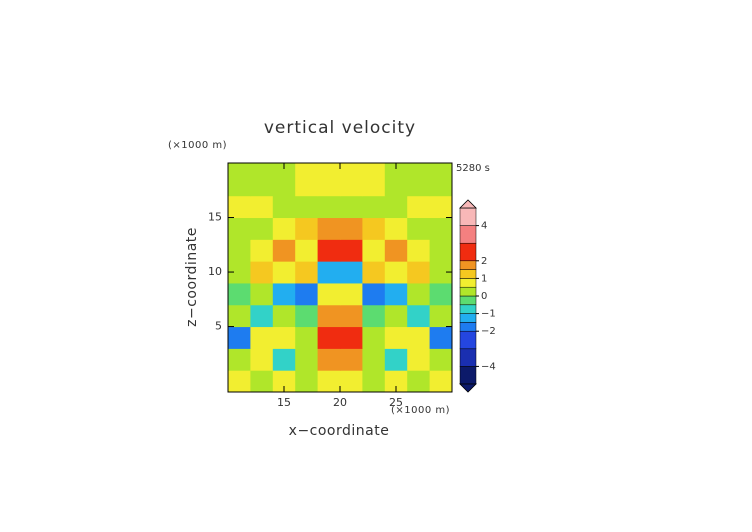  Describe the element at coordinates (484, 278) in the screenshot. I see `colorbar-tick-label: 1` at that location.